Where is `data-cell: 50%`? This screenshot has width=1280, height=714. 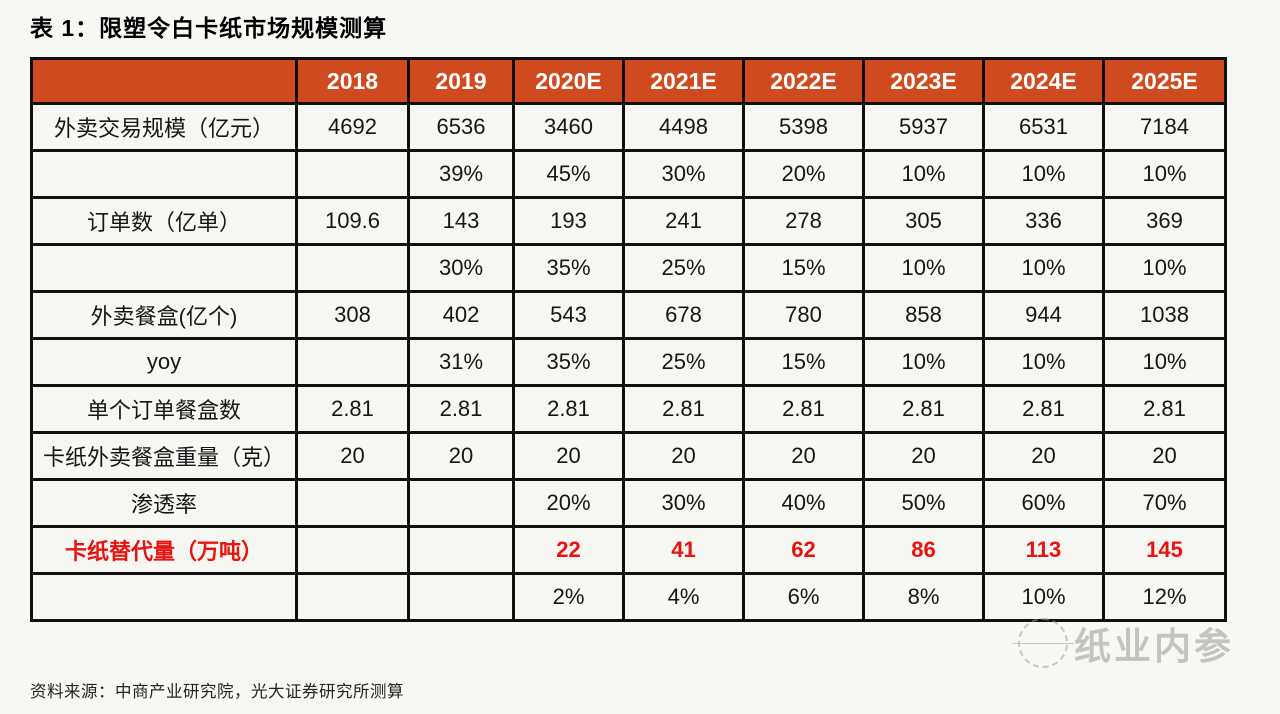
data-cell: 50% is located at coordinates (923, 503).